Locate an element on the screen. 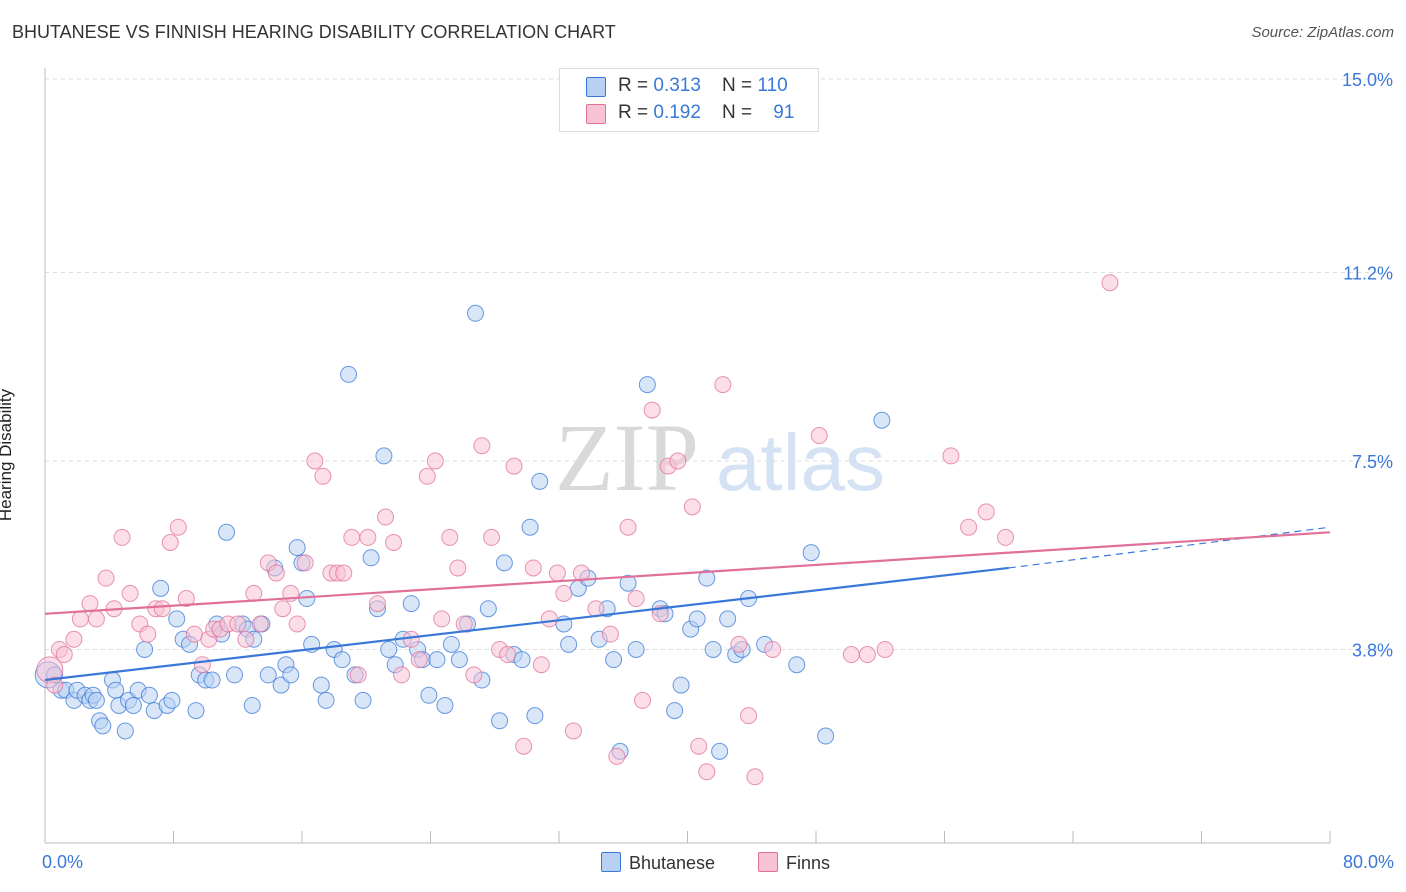 The height and width of the screenshot is (892, 1406). legend-n-label: N = is located at coordinates (740, 112).